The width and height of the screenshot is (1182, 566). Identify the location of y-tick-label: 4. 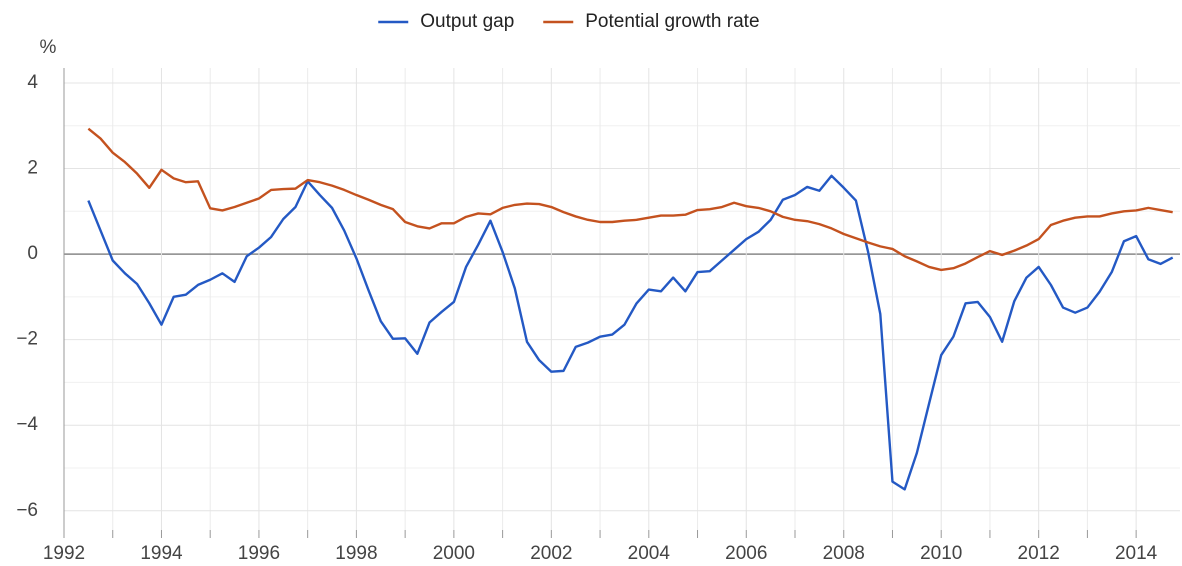
(32, 82).